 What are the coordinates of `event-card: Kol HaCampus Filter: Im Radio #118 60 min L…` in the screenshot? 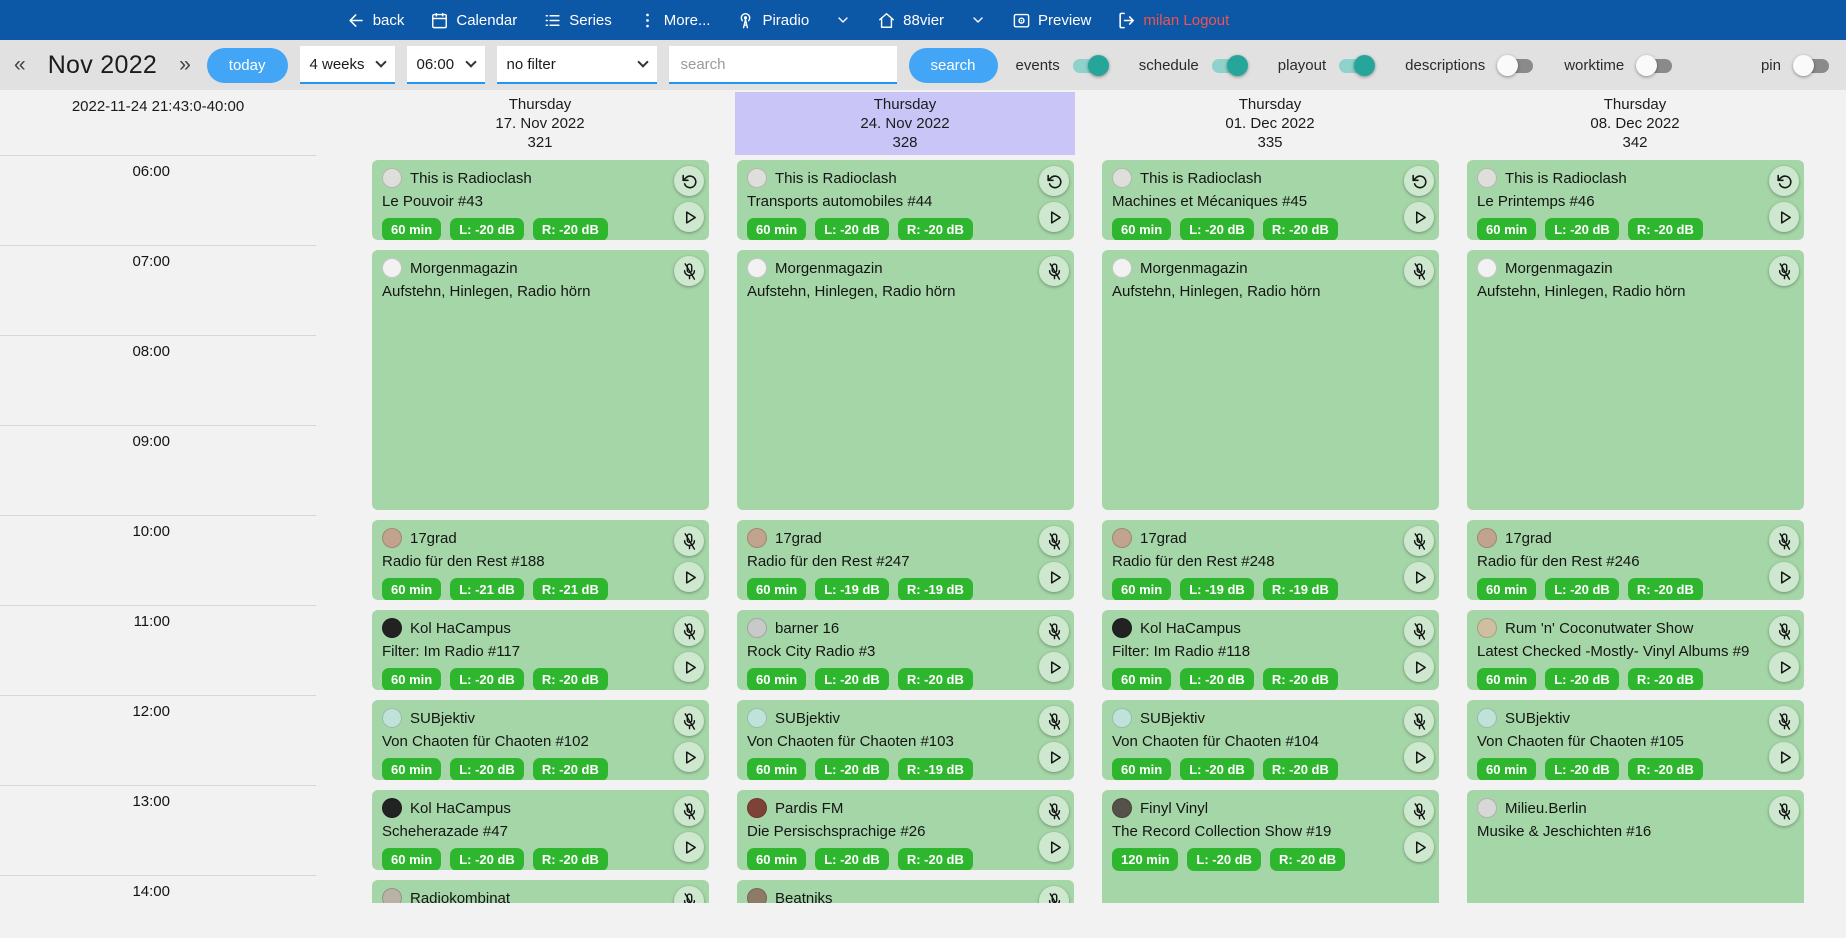 It's located at (1270, 650).